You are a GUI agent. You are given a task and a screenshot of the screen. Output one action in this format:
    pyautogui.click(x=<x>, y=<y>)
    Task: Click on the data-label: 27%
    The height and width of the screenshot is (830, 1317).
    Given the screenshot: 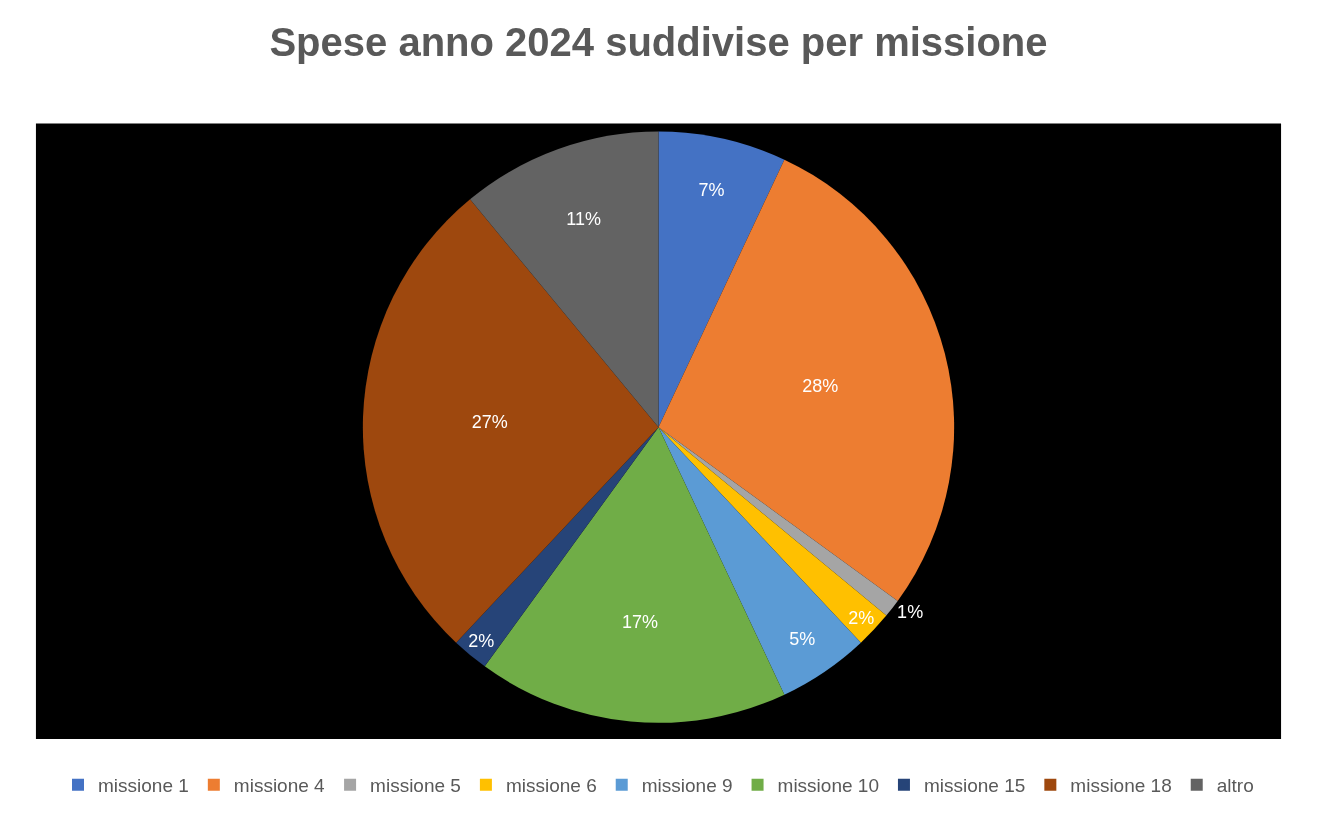 What is the action you would take?
    pyautogui.click(x=489, y=421)
    